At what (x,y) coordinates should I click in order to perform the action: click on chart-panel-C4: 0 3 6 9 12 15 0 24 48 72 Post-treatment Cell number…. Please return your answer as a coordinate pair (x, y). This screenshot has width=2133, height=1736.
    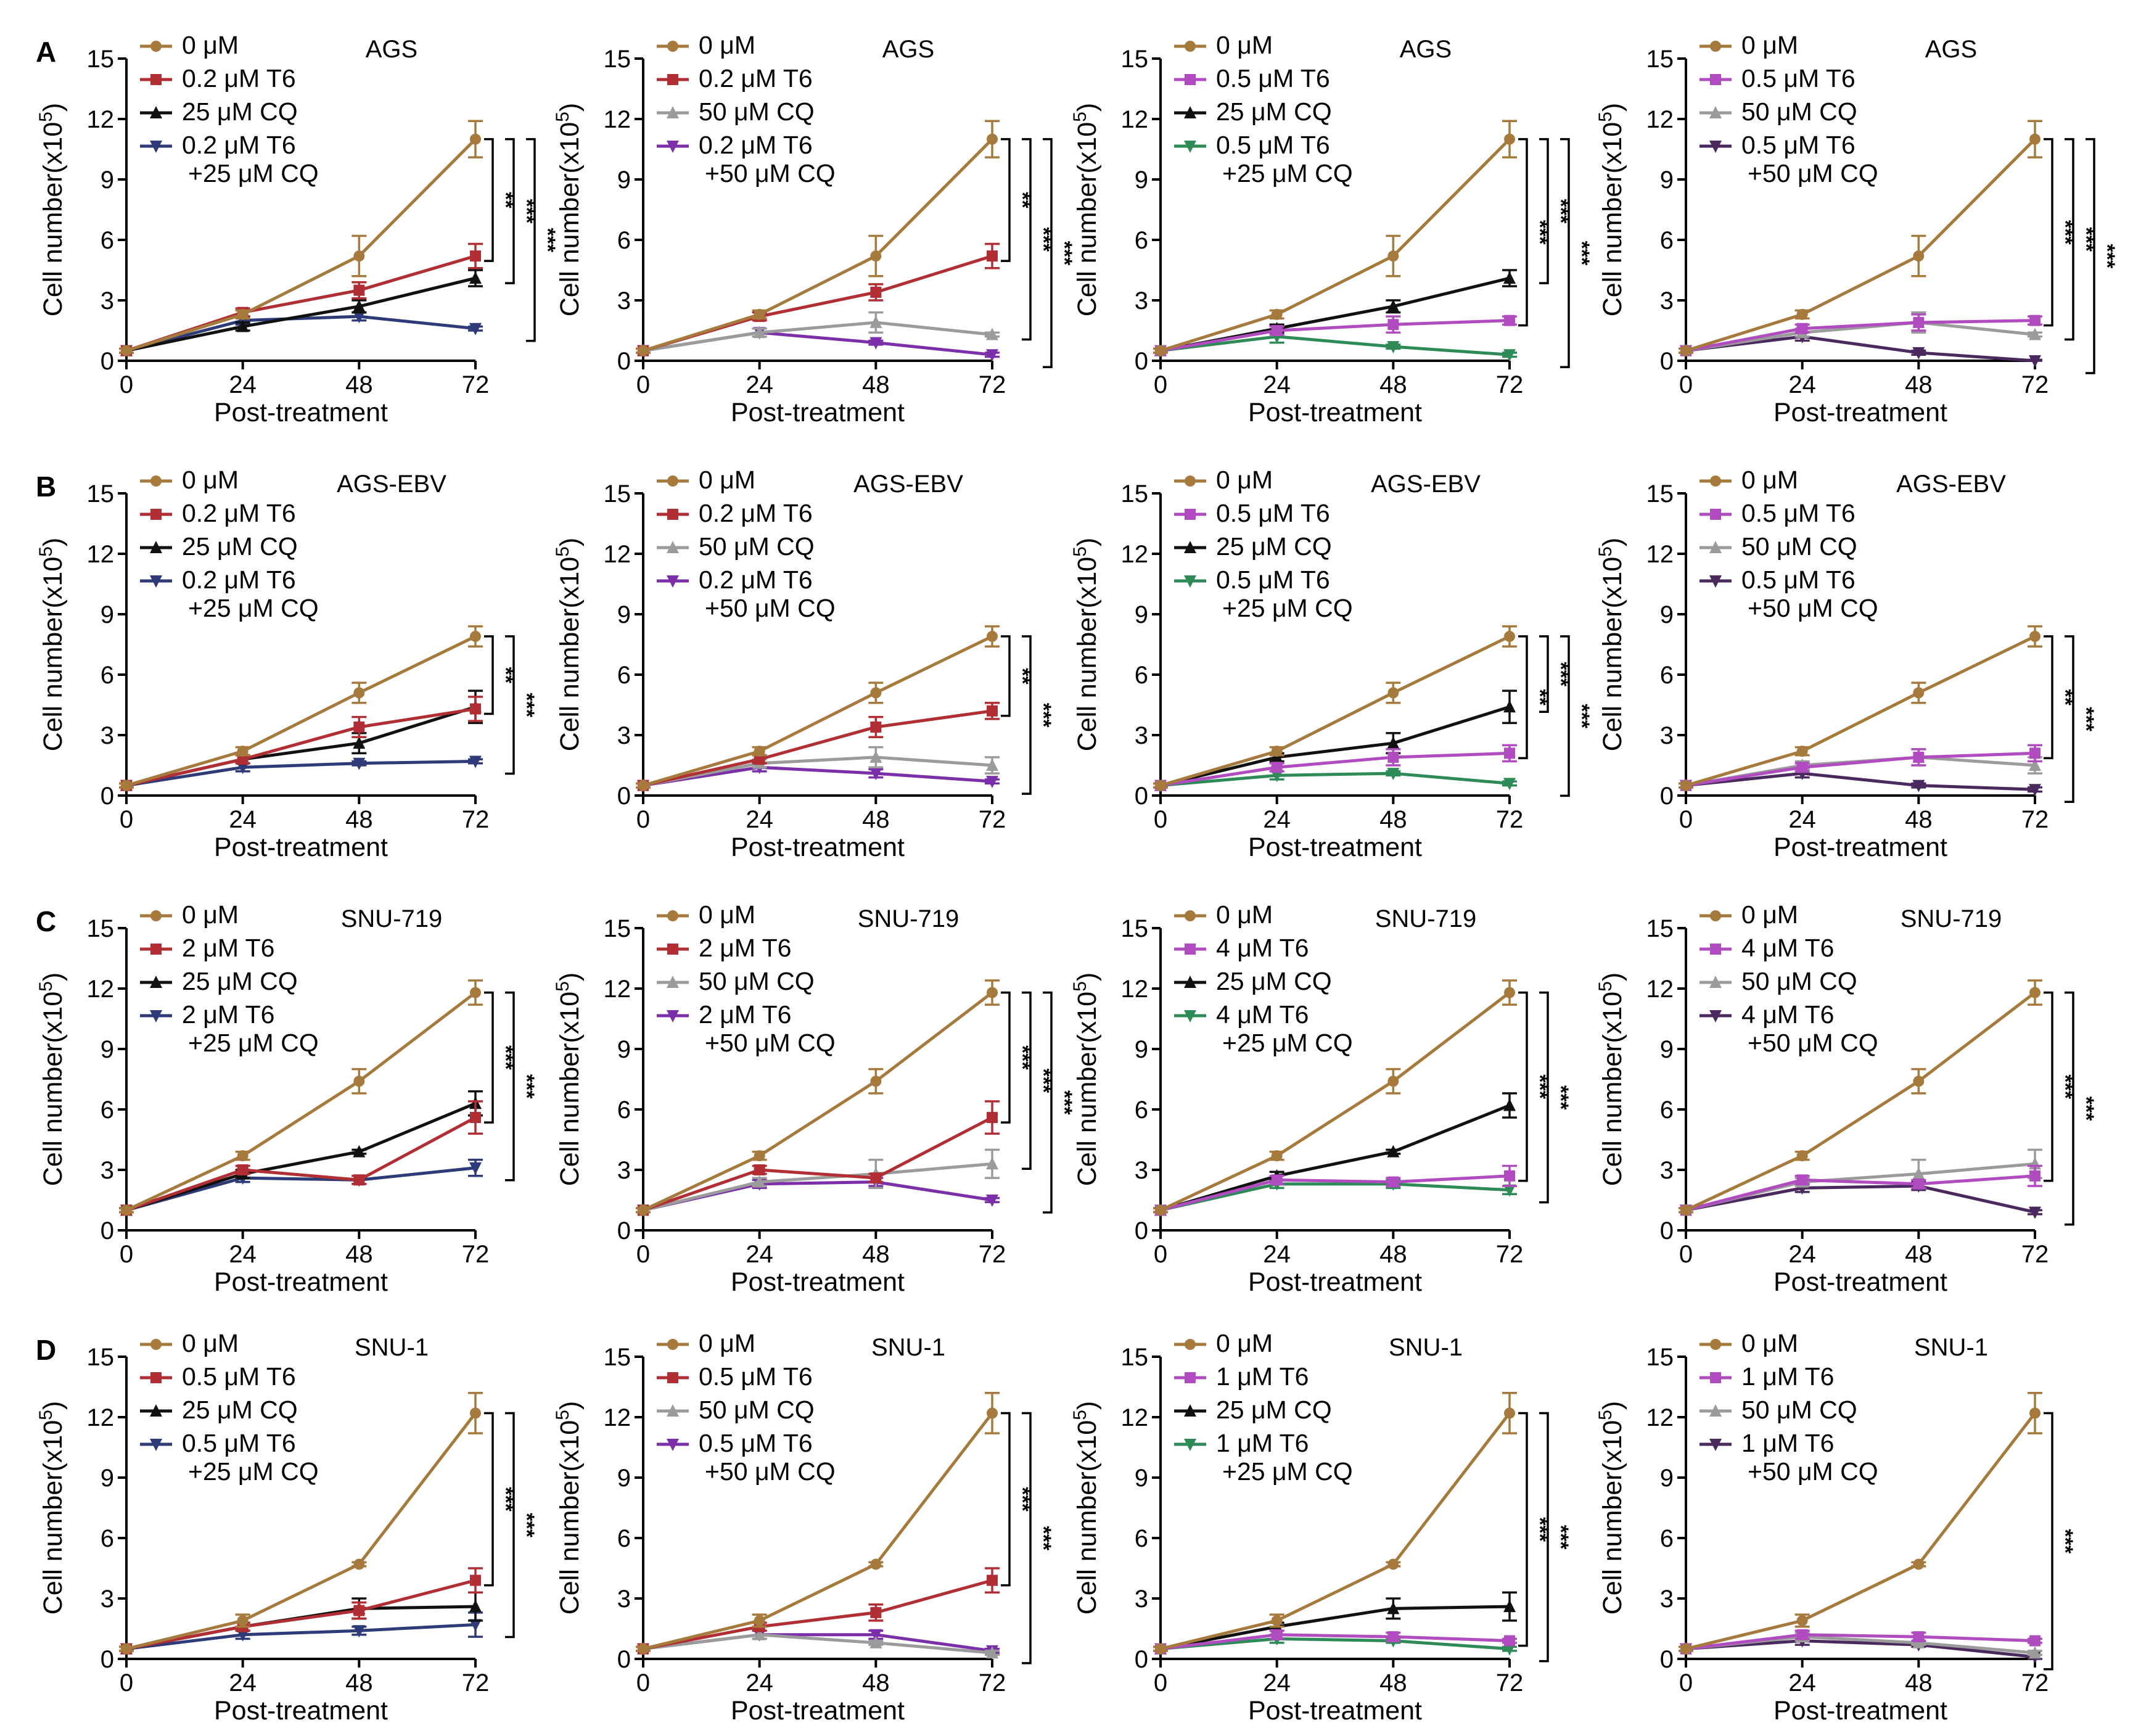
    Looking at the image, I should click on (1846, 1098).